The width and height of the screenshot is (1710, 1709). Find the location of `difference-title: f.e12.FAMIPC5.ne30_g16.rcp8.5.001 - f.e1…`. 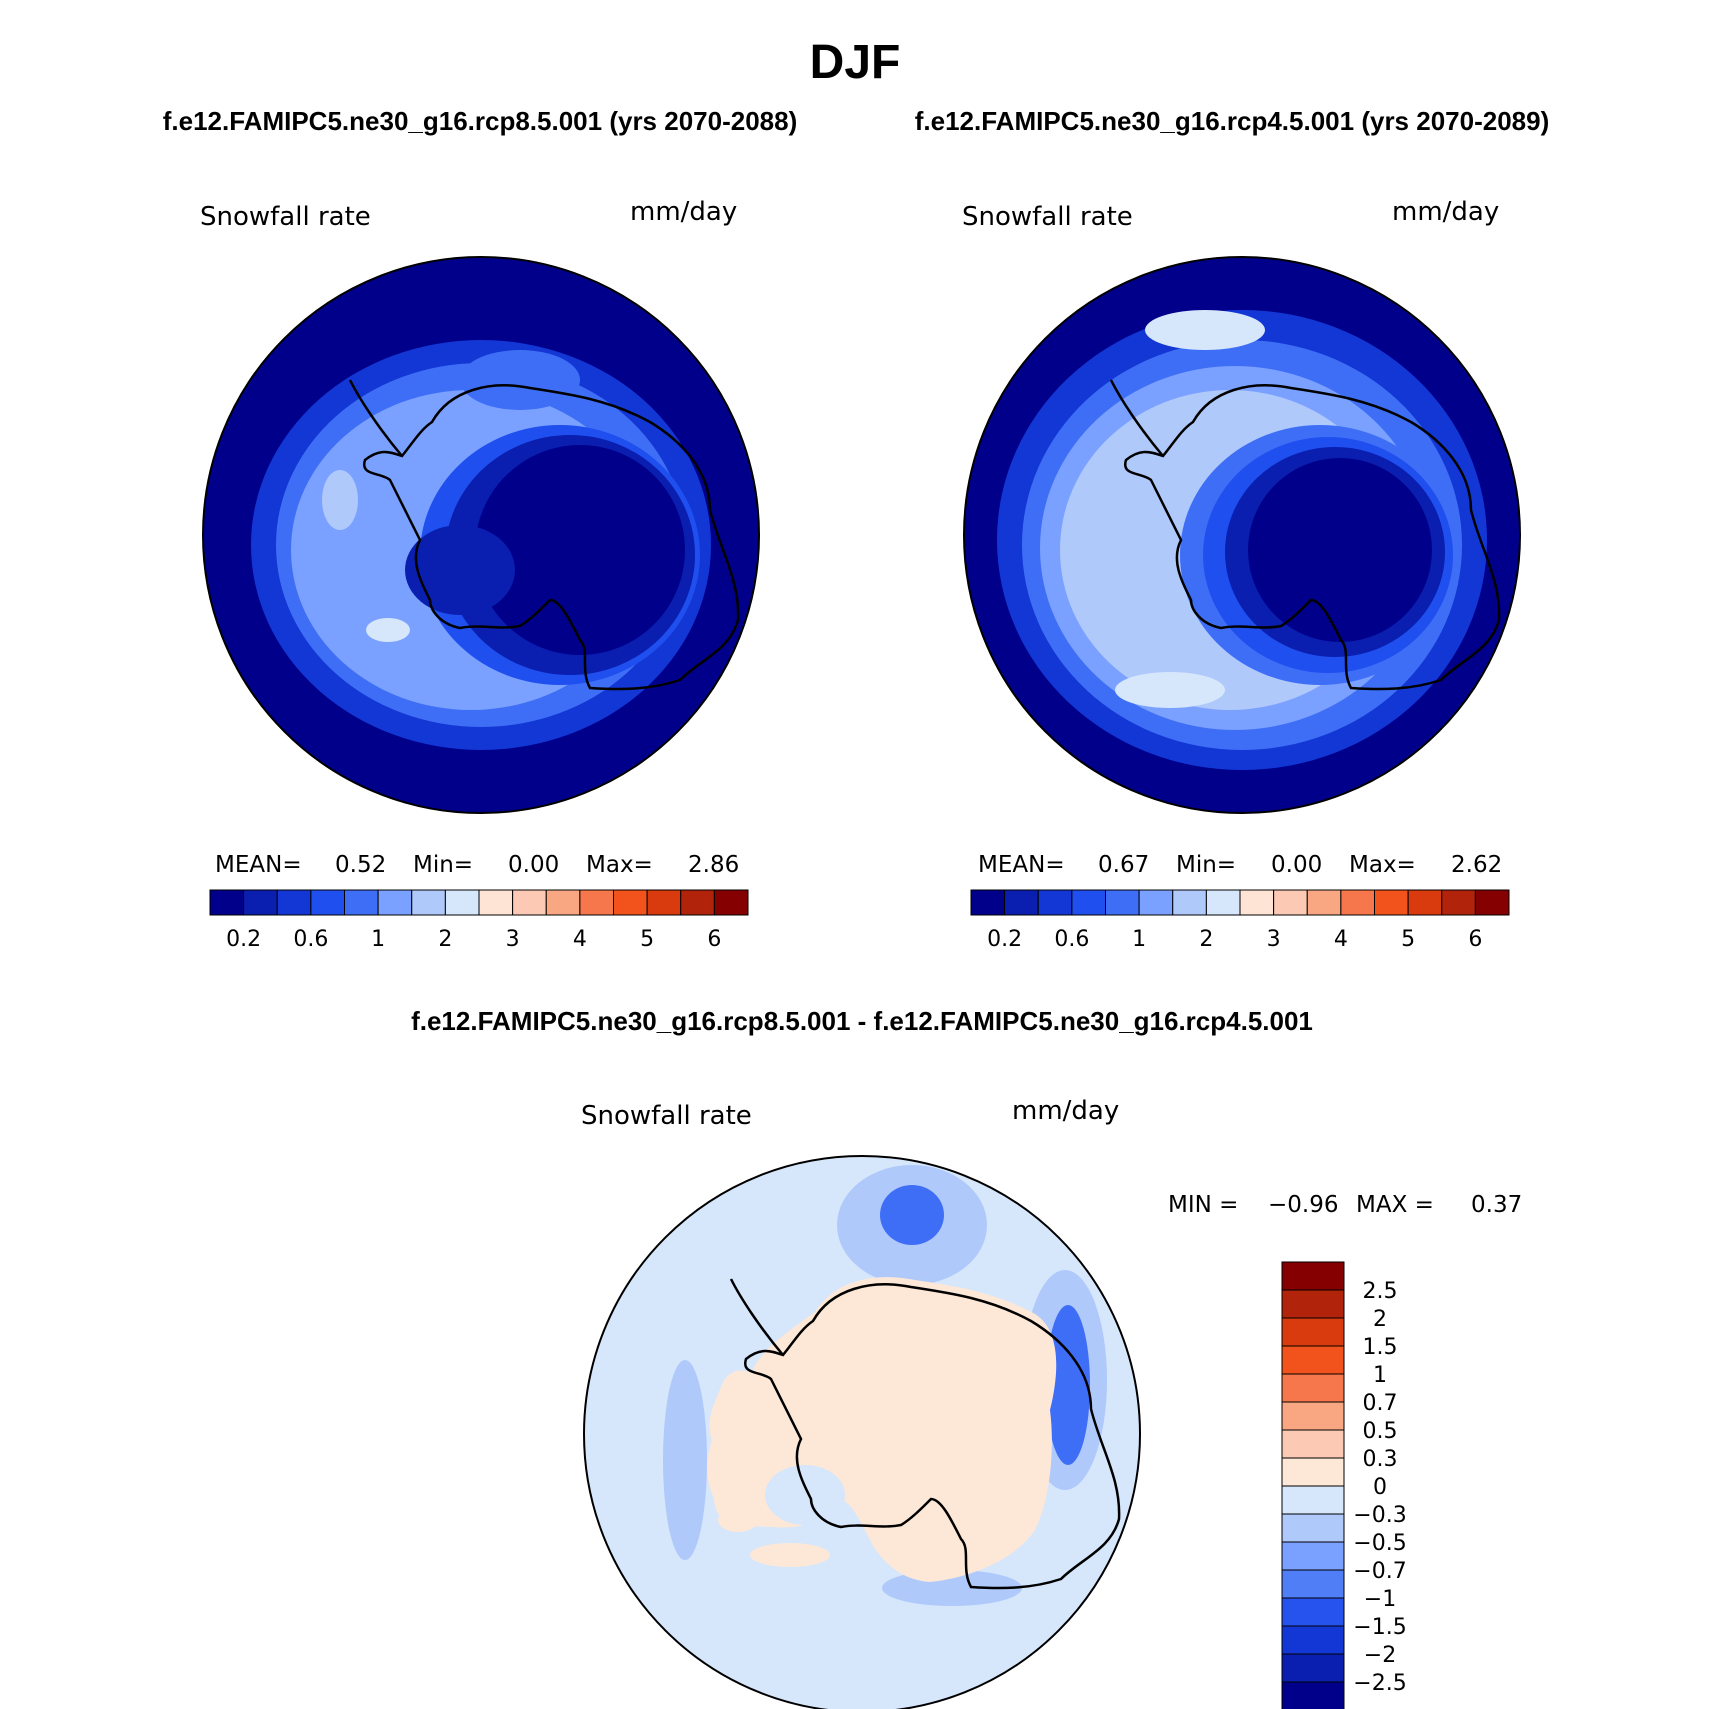

difference-title: f.e12.FAMIPC5.ne30_g16.rcp8.5.001 - f.e1… is located at coordinates (862, 1021).